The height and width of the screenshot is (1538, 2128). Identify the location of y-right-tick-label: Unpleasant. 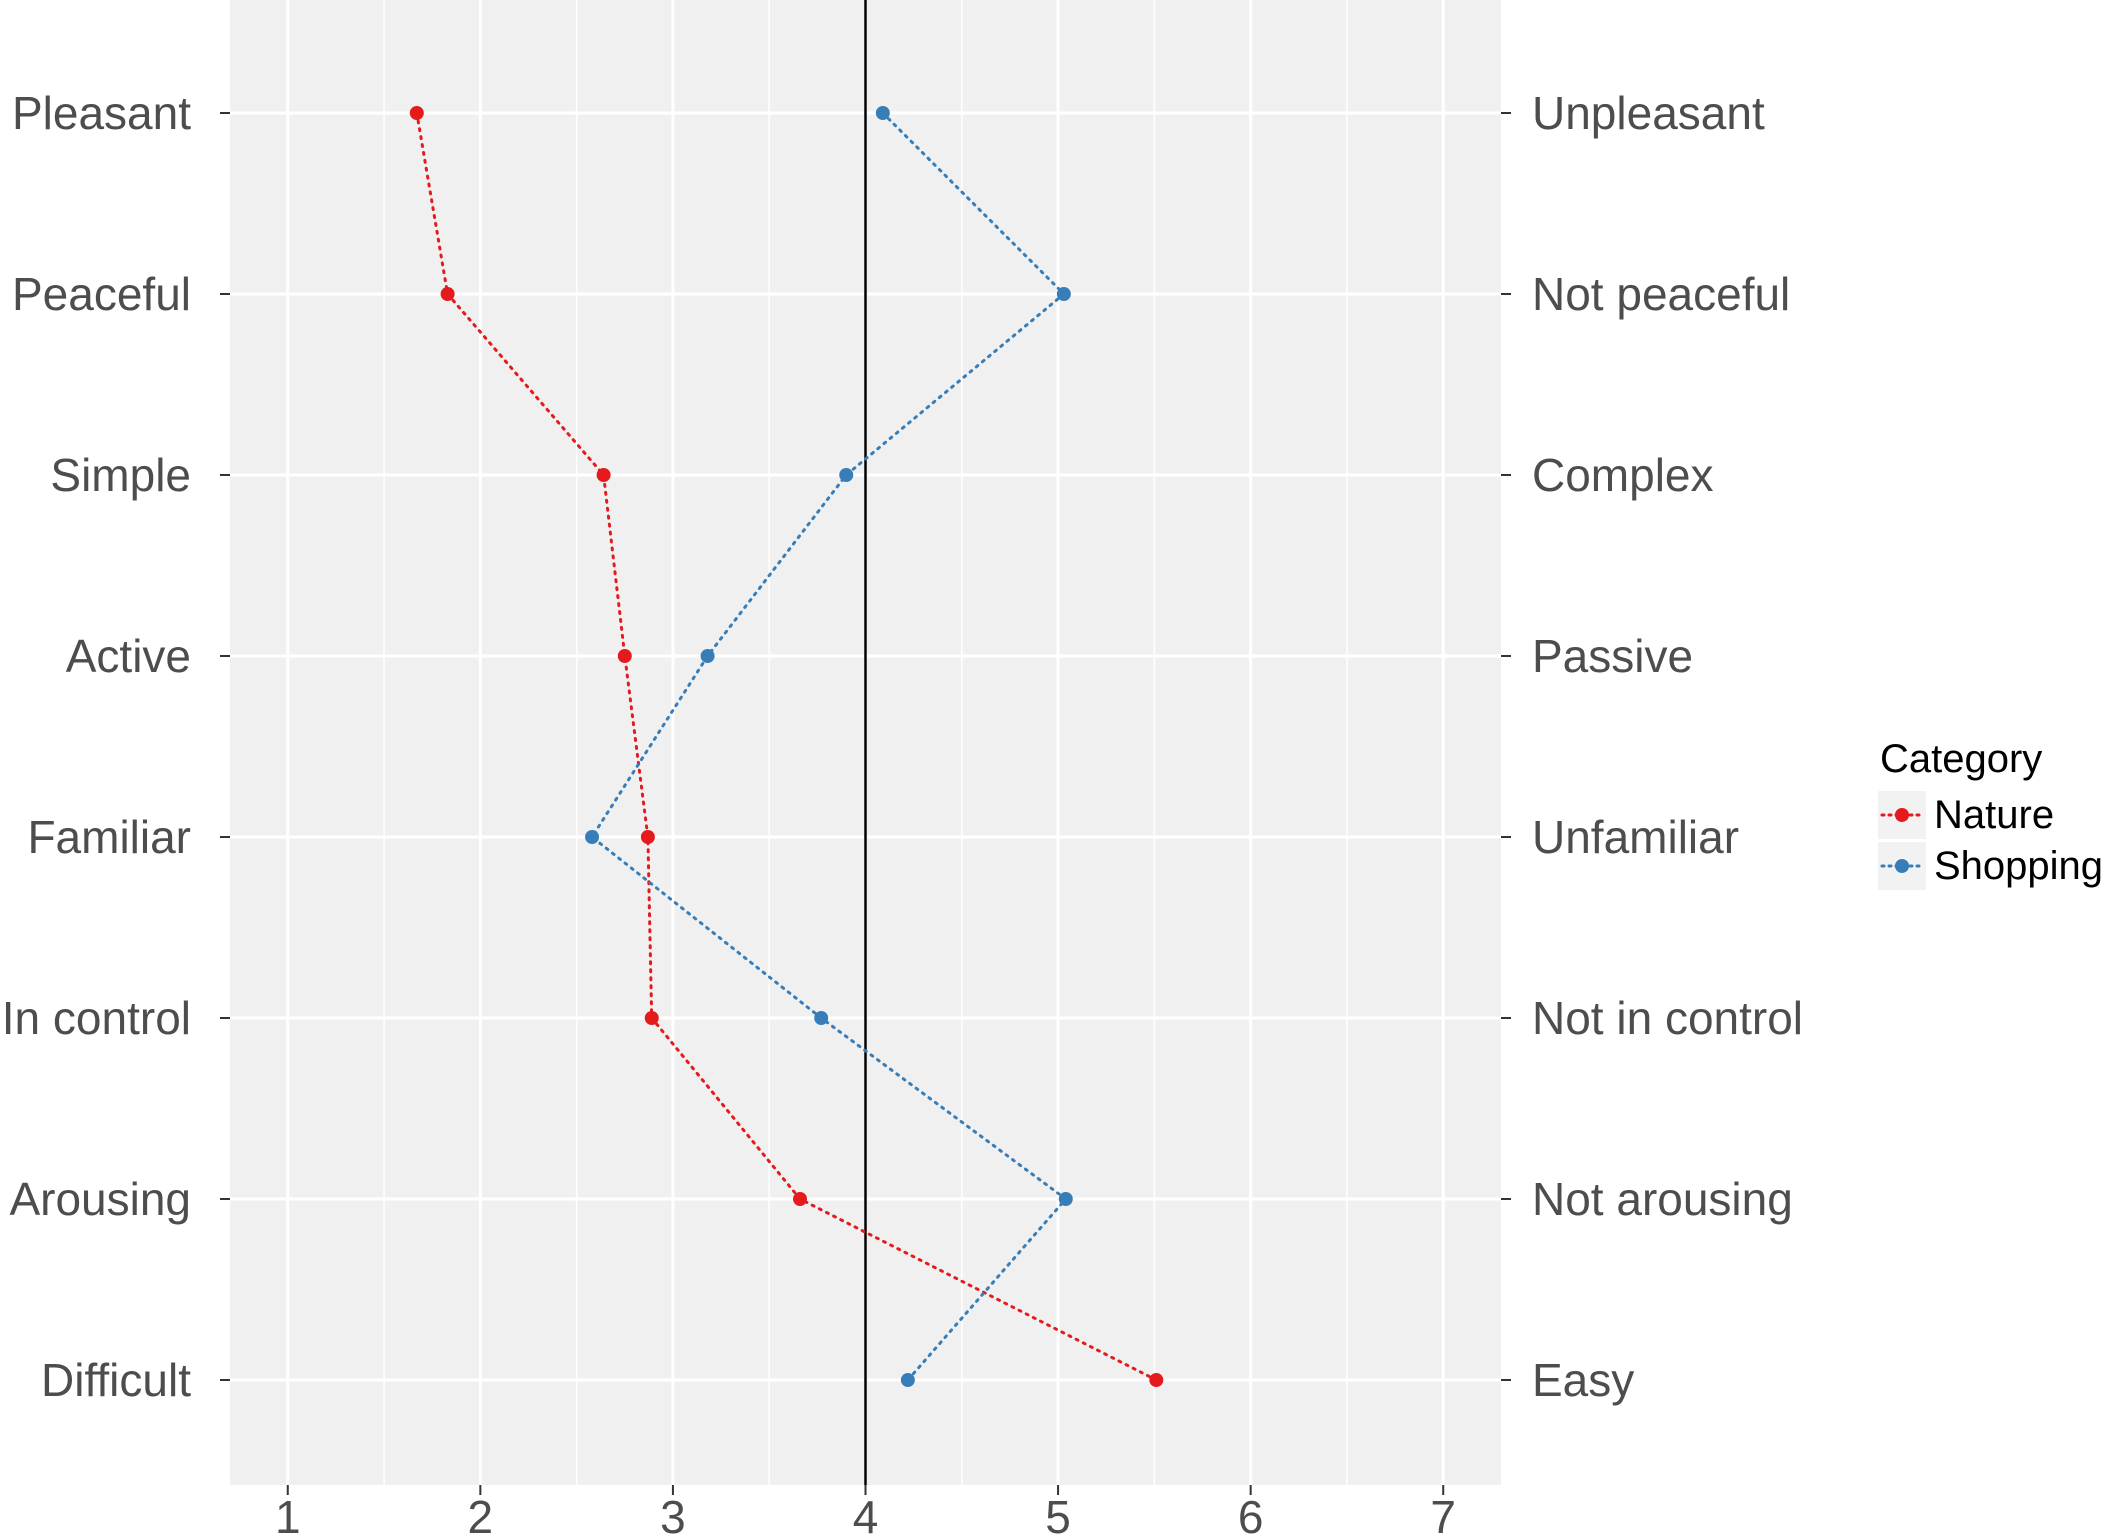
(1648, 113).